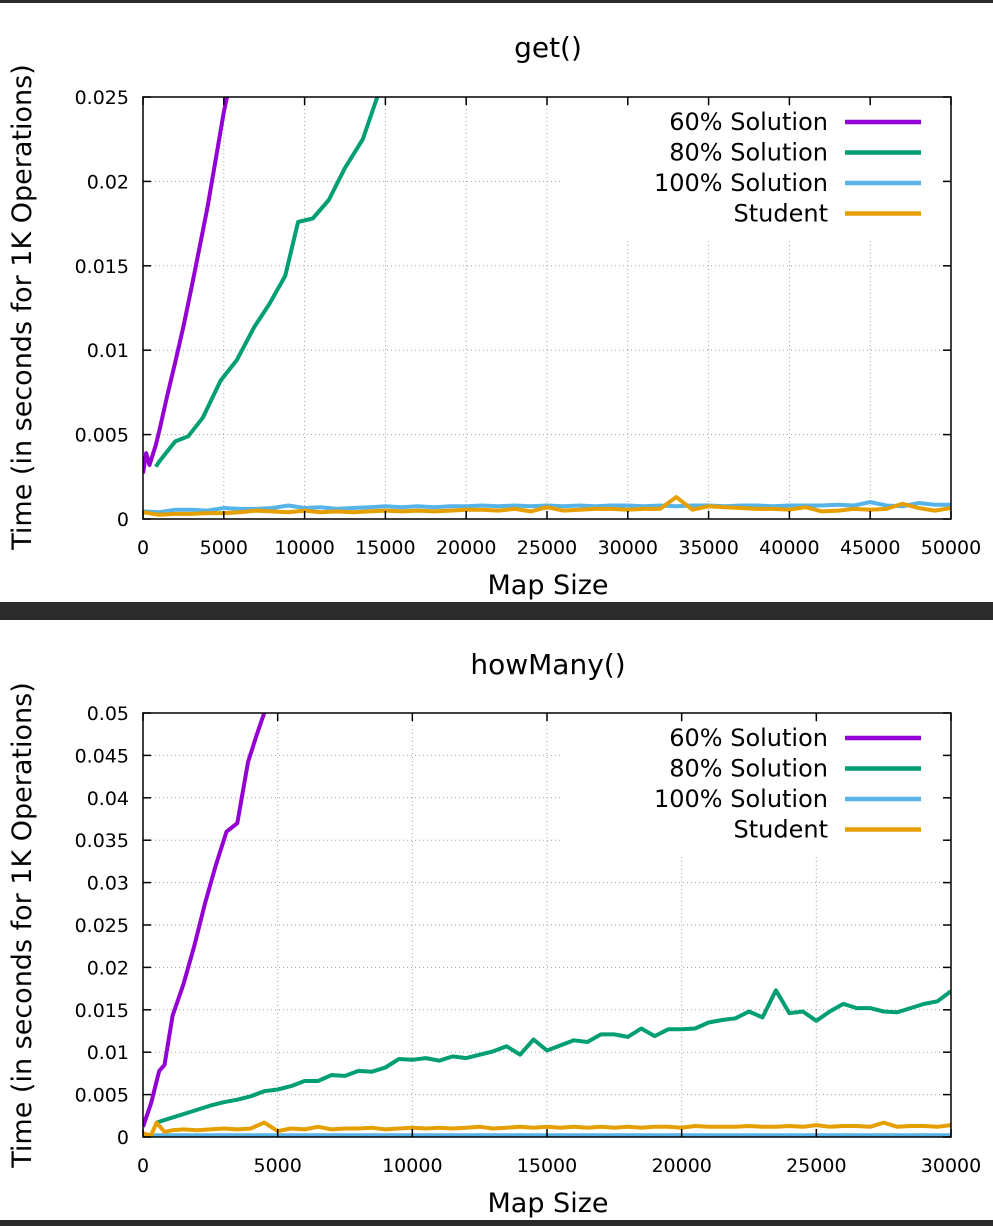 Image resolution: width=993 pixels, height=1226 pixels. What do you see at coordinates (496, 1223) in the screenshot?
I see `bottom-border` at bounding box center [496, 1223].